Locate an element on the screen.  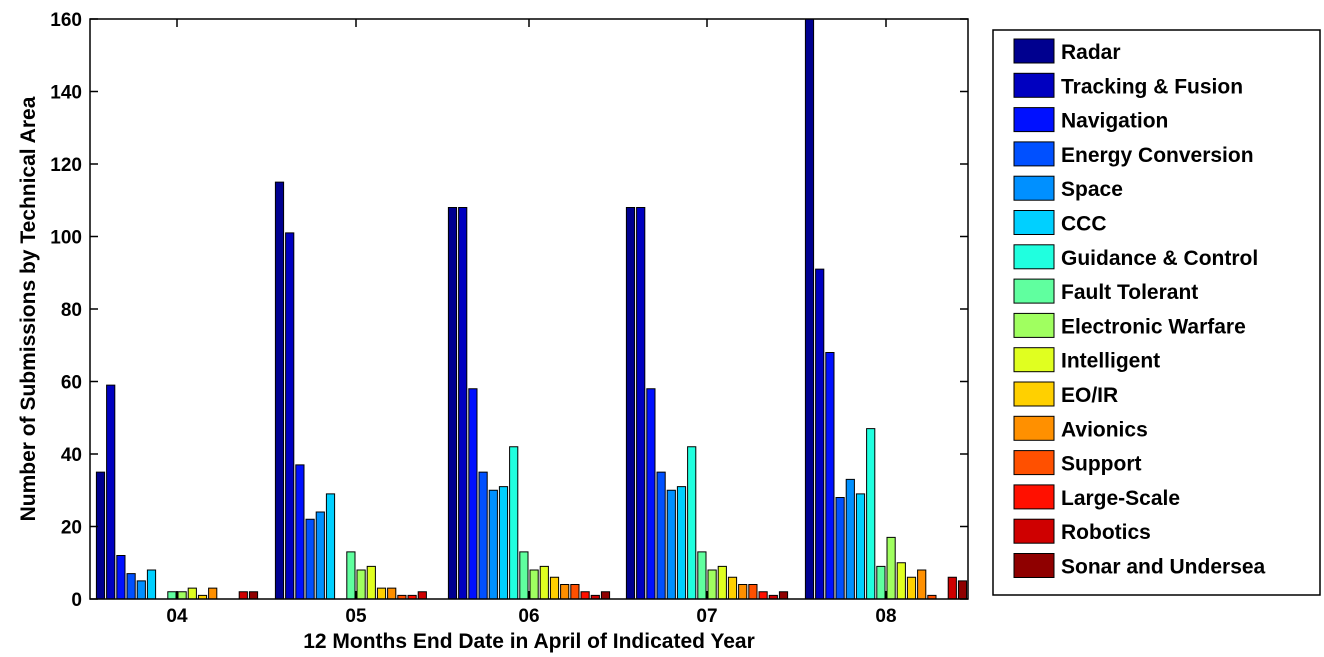
y-tick-label: 0 is located at coordinates (76, 600).